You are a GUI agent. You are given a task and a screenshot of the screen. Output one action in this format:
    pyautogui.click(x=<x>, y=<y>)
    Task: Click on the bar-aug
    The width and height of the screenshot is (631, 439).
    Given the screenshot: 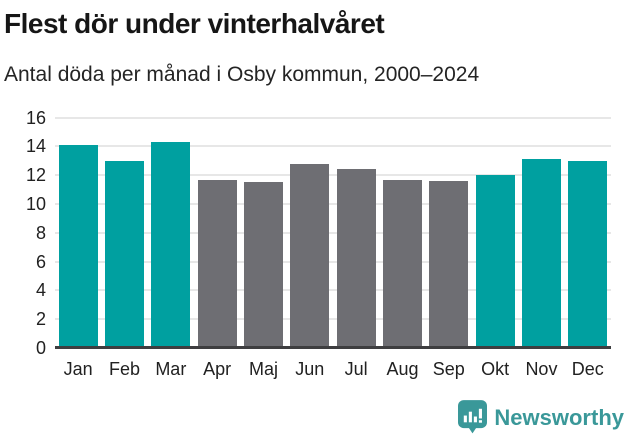 What is the action you would take?
    pyautogui.click(x=402, y=263)
    